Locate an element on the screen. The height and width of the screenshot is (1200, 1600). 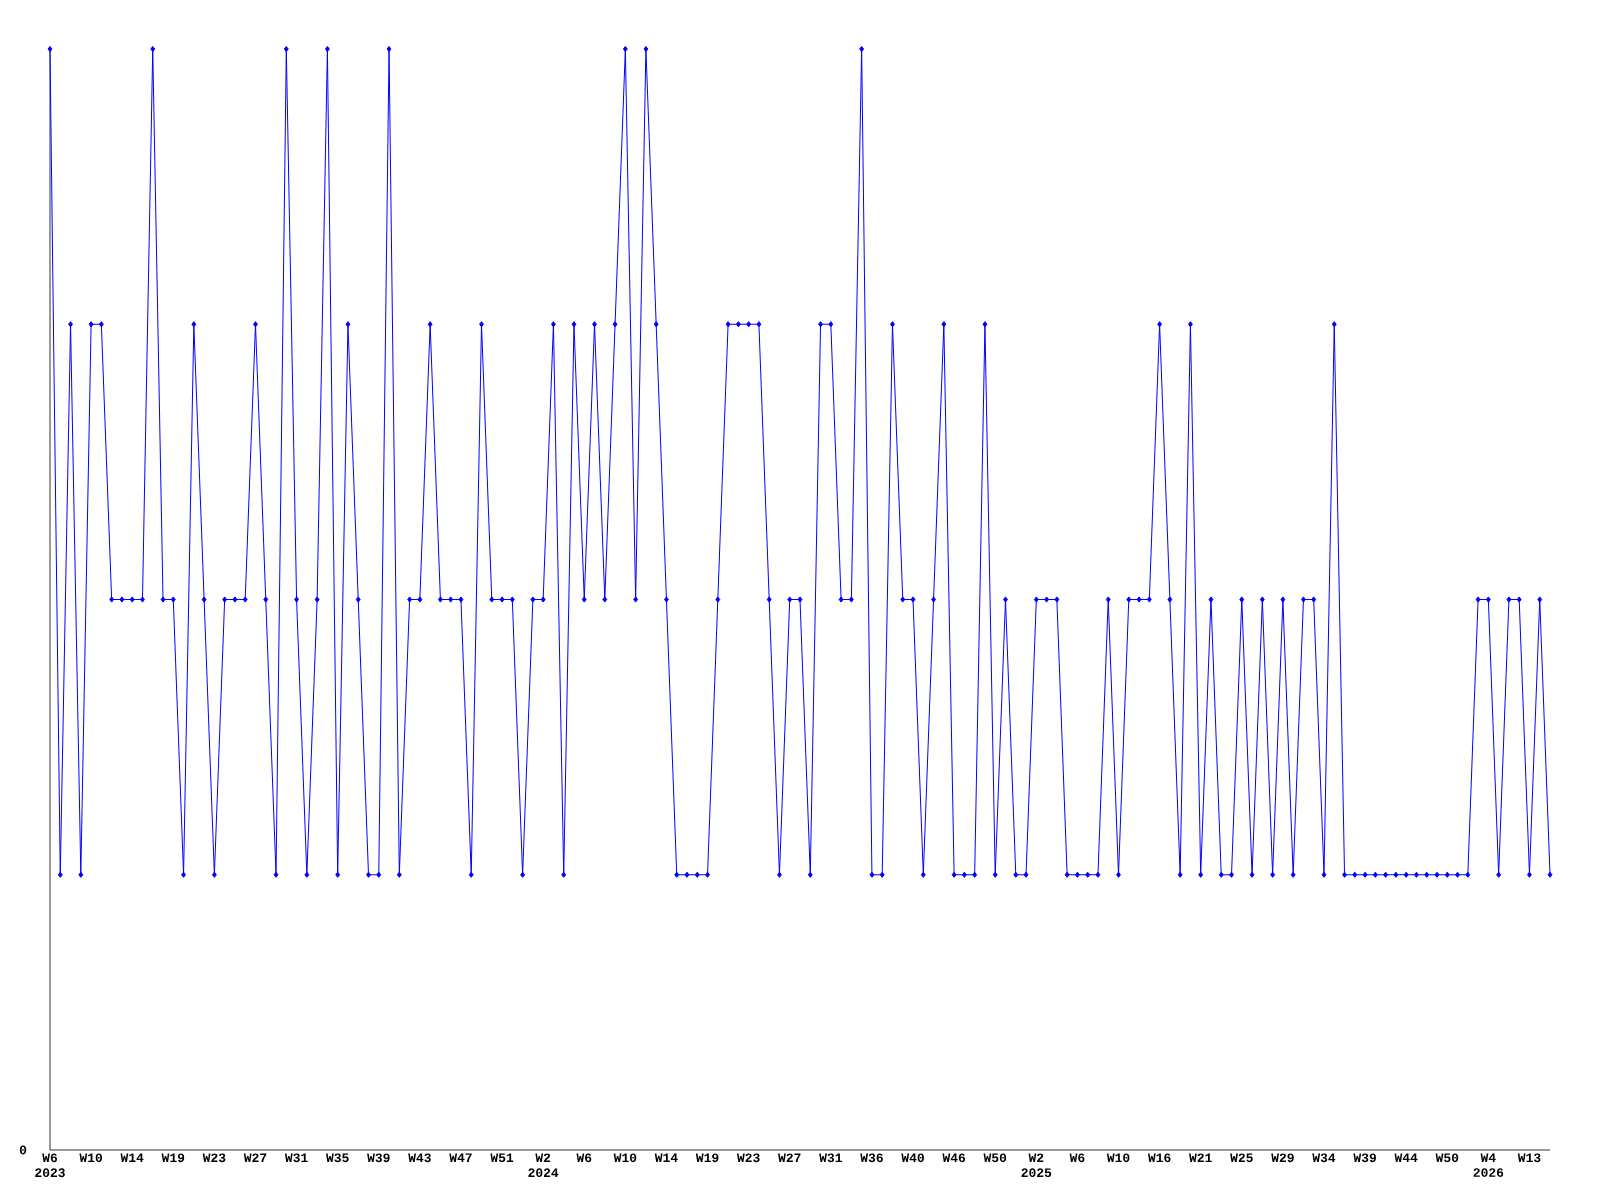
x-tick-label: W35 is located at coordinates (337, 1158).